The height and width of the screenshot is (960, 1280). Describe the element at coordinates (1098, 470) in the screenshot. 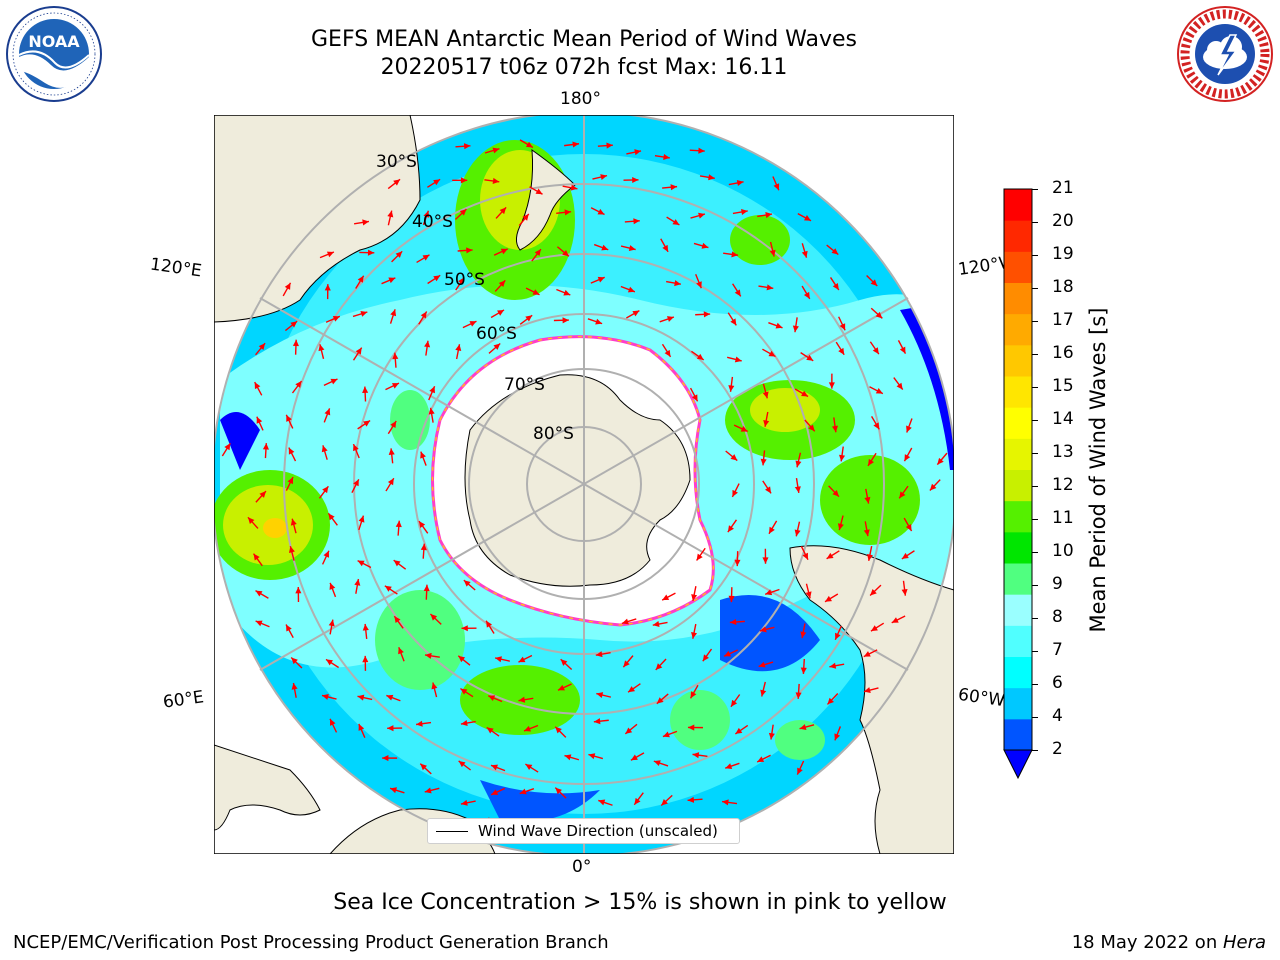

I see `colorbar-label: Mean Period of Wind Waves [s]` at that location.